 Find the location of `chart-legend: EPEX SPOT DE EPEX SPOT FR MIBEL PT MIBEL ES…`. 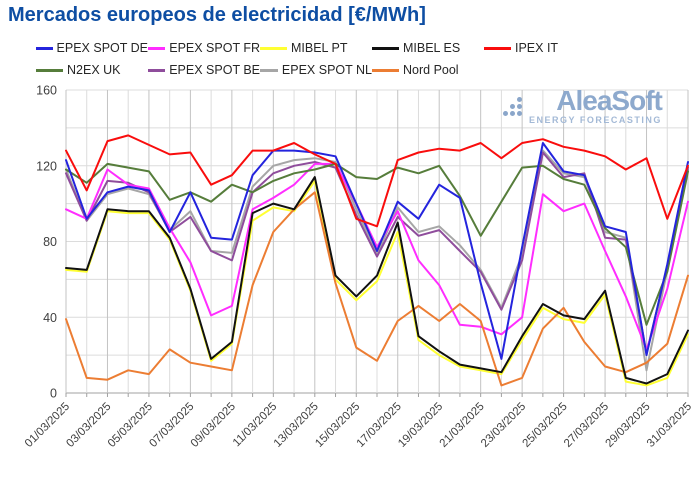

chart-legend: EPEX SPOT DE EPEX SPOT FR MIBEL PT MIBEL ES… is located at coordinates (356, 59).